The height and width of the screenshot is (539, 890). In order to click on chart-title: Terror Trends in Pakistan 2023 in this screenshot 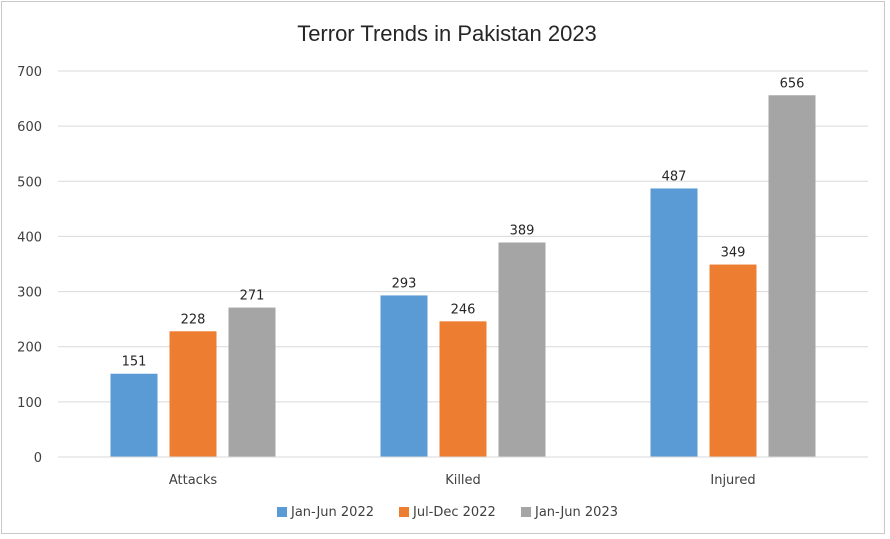, I will do `click(447, 33)`.